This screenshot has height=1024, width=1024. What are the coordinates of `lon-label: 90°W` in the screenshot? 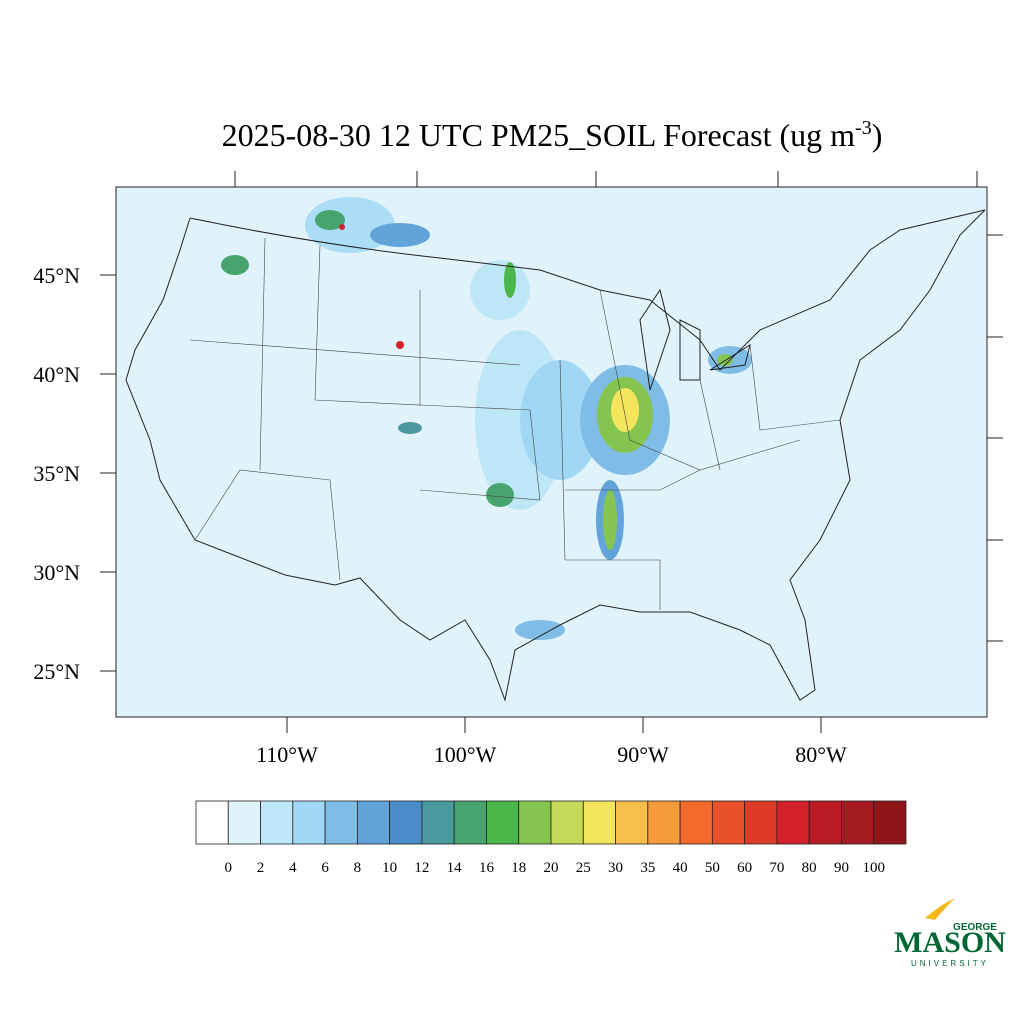 It's located at (643, 754).